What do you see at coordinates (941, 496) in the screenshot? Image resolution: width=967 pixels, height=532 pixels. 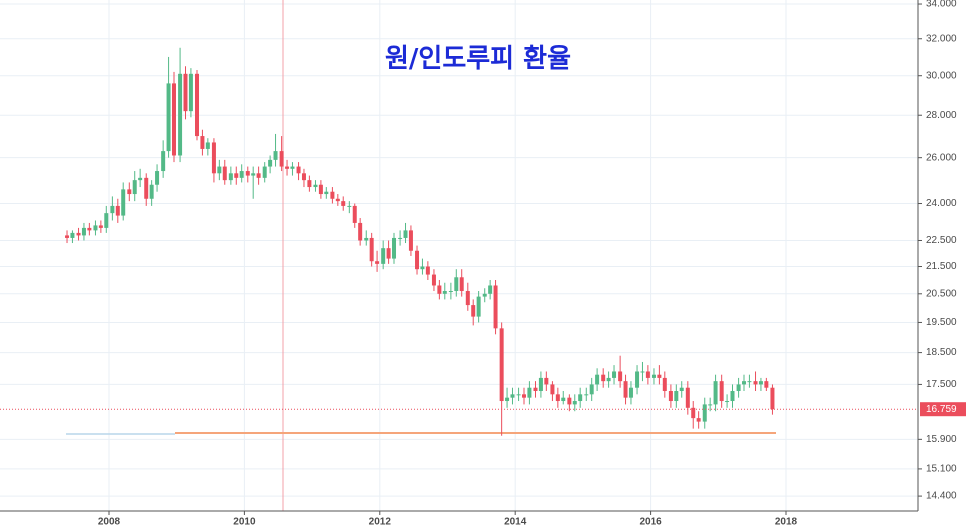 I see `y-tick-label: 14.400` at bounding box center [941, 496].